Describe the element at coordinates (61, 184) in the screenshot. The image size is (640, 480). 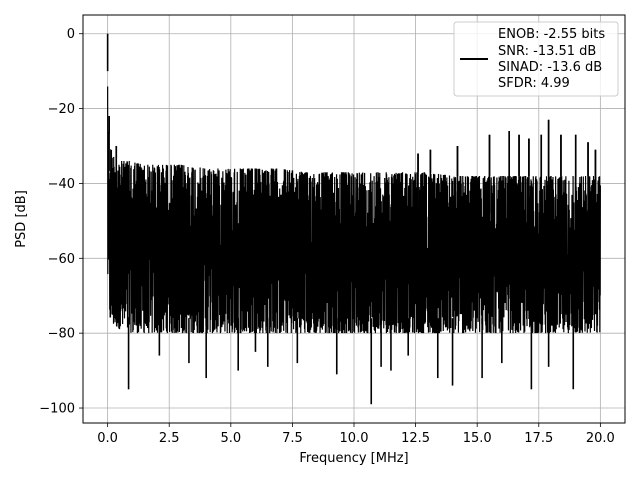
I see `y-tick-label: −40` at that location.